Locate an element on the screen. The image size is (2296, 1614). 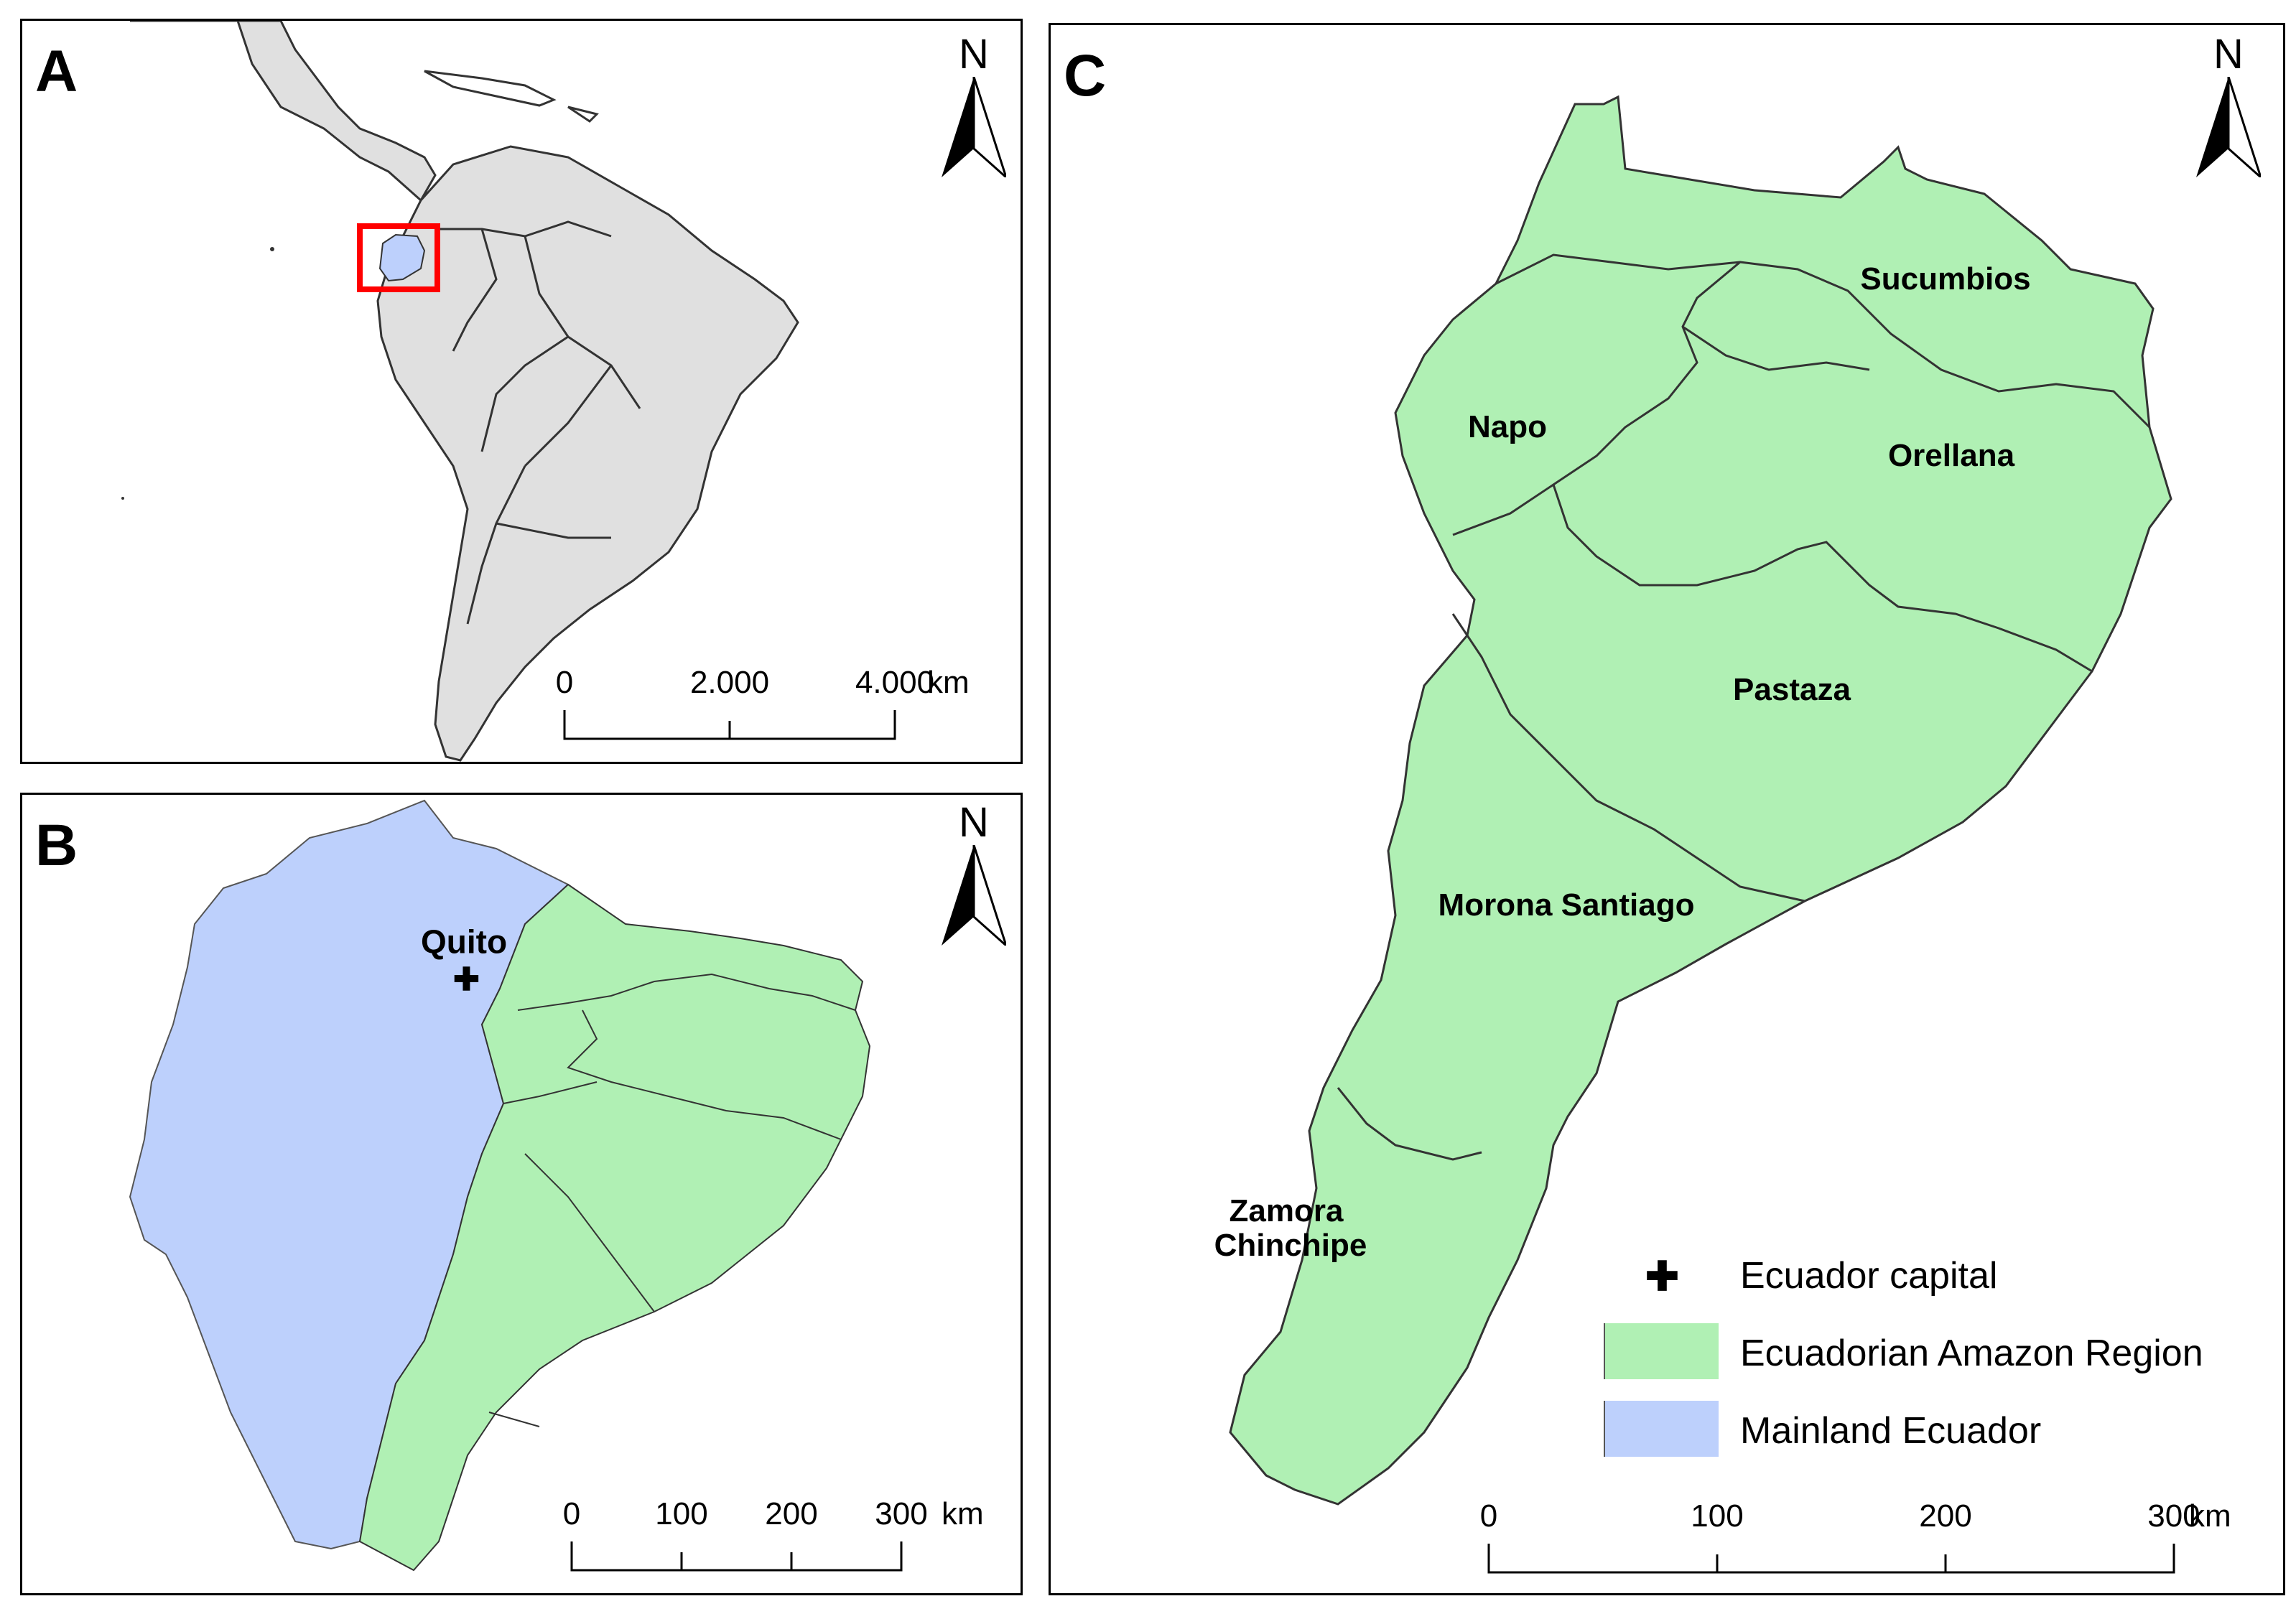
province-label-sucumbios: Sucumbios is located at coordinates (1946, 279).